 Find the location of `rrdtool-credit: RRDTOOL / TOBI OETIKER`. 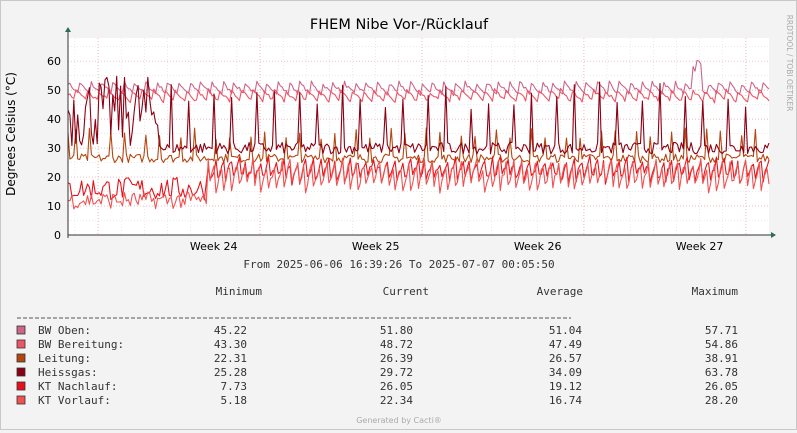

rrdtool-credit: RRDTOOL / TOBI OETIKER is located at coordinates (789, 63).